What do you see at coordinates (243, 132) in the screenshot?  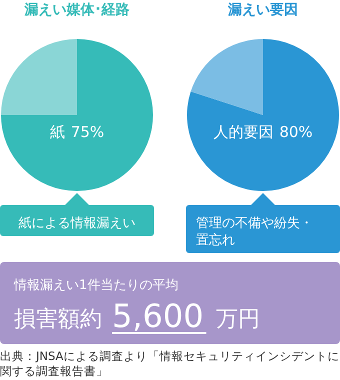 I see `slice-label: 人的要因` at bounding box center [243, 132].